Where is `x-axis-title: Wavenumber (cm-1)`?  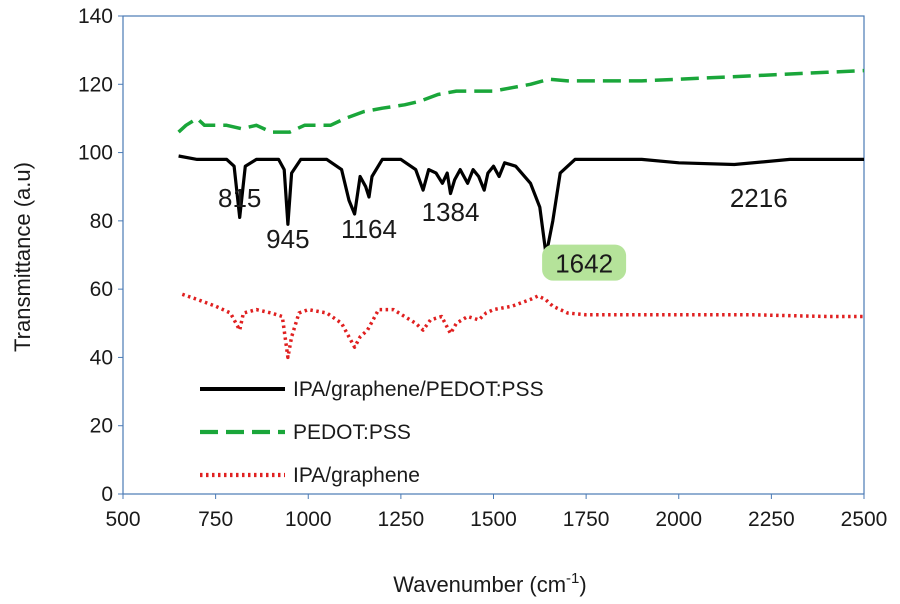 x-axis-title: Wavenumber (cm-1) is located at coordinates (489, 583).